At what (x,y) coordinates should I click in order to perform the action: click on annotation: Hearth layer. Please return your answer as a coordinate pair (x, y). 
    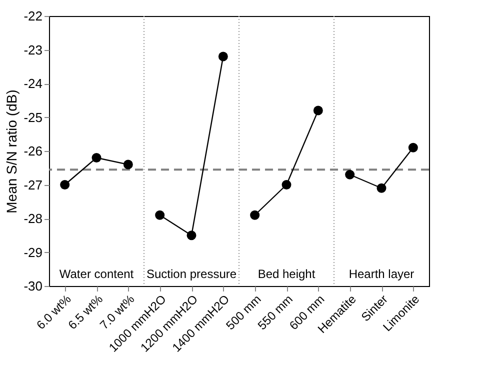
    Looking at the image, I should click on (381, 274).